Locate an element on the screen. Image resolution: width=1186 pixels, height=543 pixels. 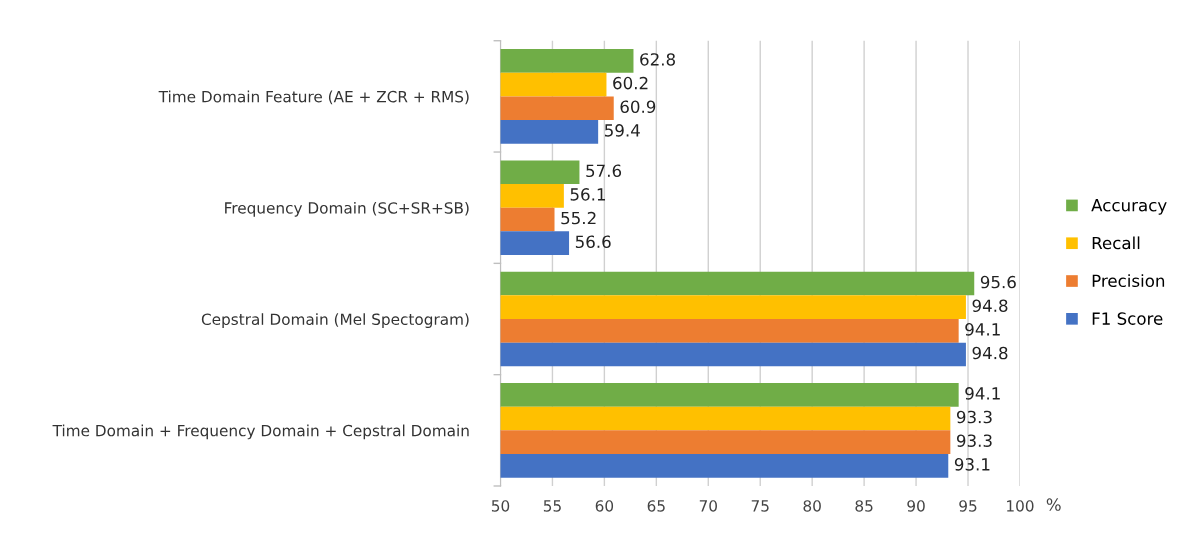
x-tick-label: 80 is located at coordinates (812, 506).